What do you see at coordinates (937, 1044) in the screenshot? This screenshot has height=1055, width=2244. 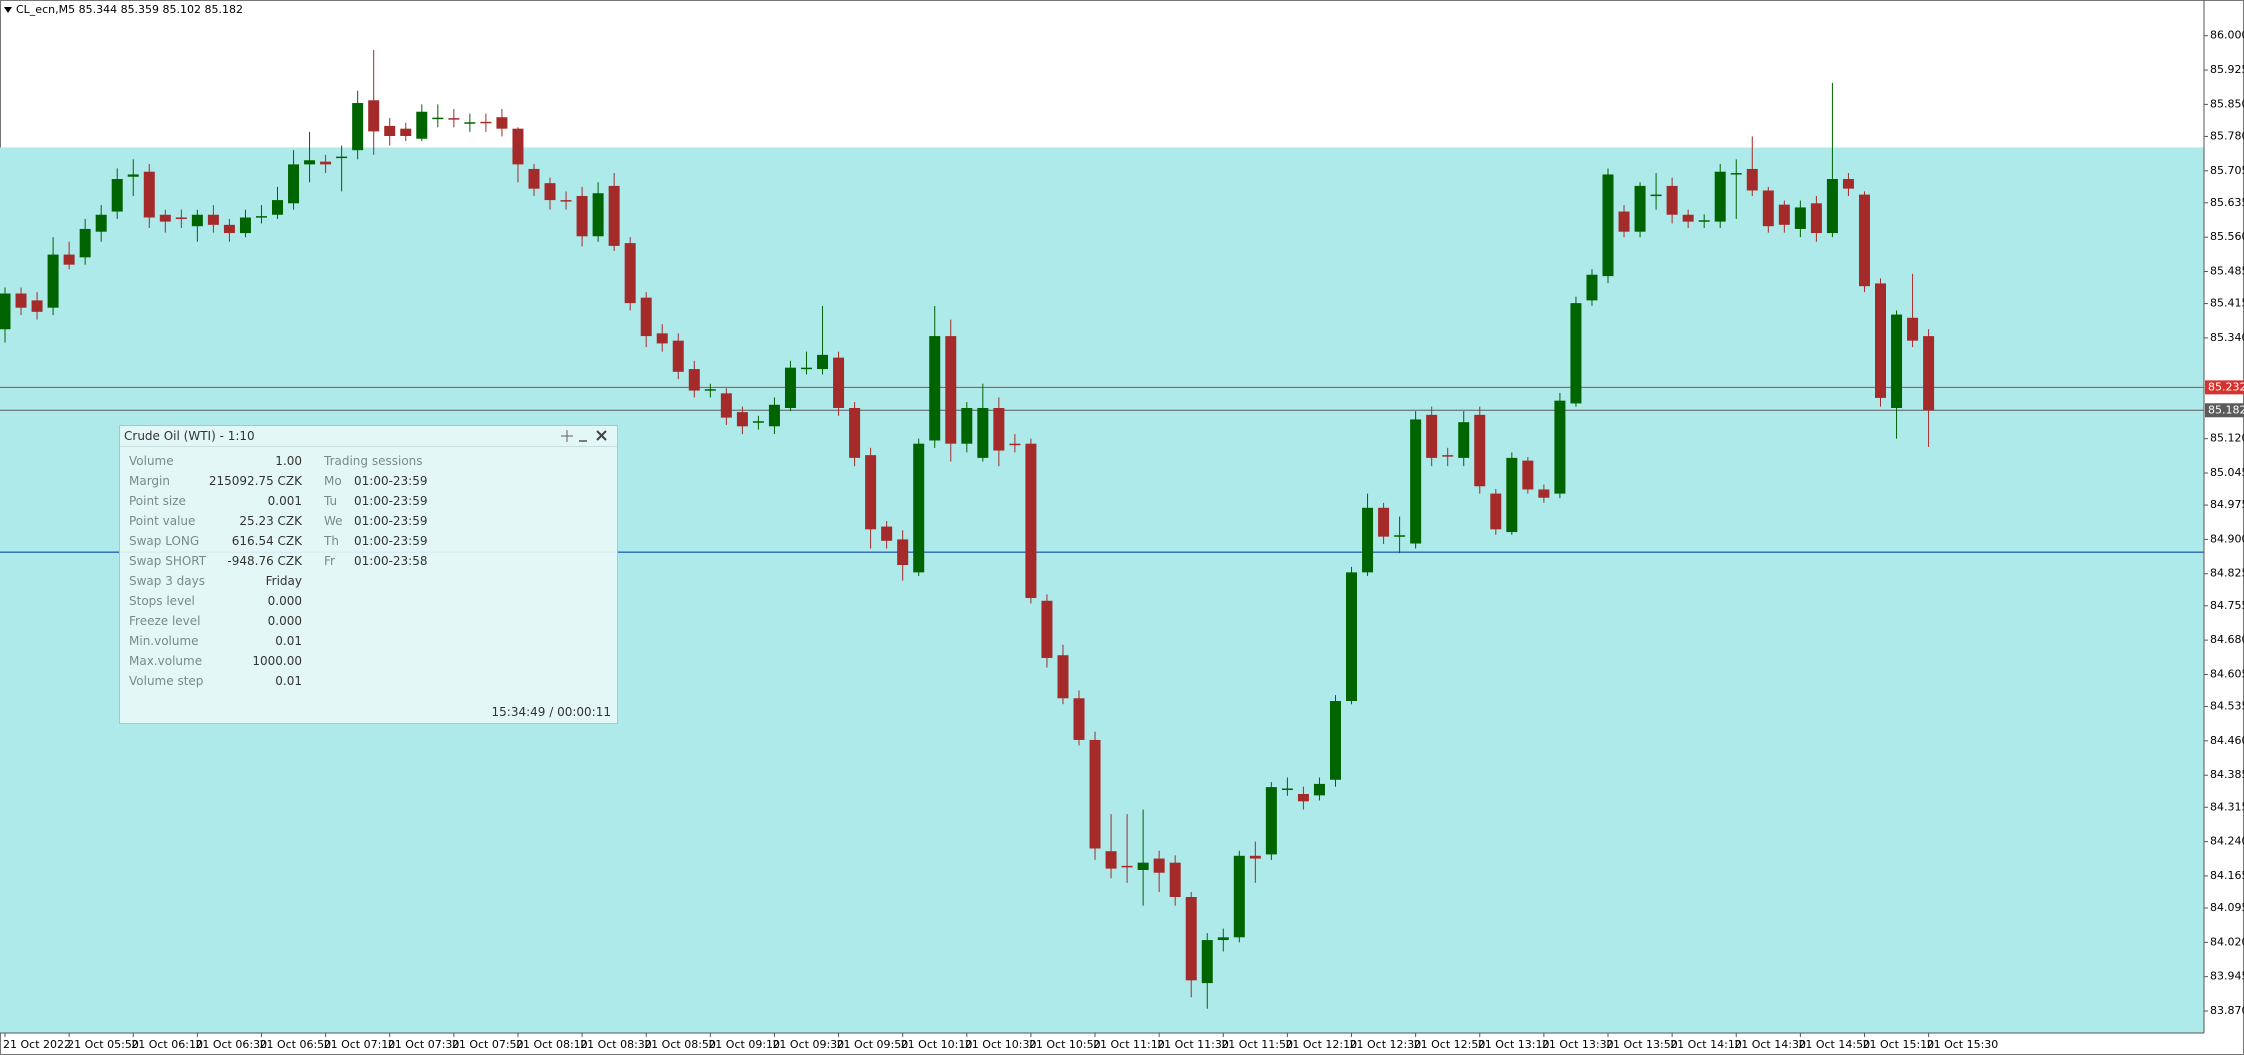 I see `x-tick-label: 21 Oct 10:10` at bounding box center [937, 1044].